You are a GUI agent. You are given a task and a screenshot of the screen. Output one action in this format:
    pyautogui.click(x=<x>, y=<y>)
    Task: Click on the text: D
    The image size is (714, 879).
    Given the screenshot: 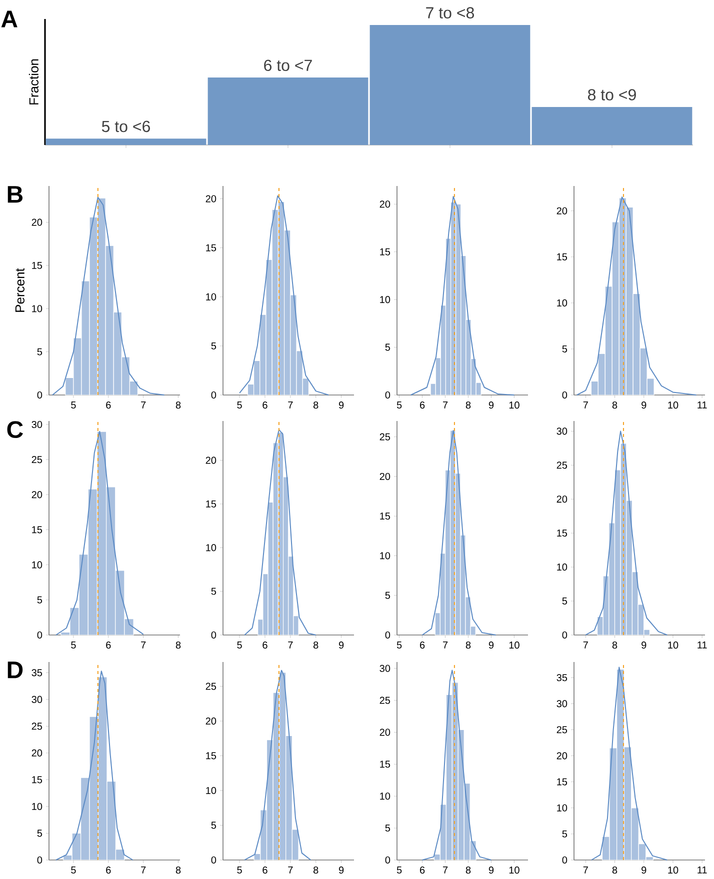 What is the action you would take?
    pyautogui.click(x=15, y=670)
    